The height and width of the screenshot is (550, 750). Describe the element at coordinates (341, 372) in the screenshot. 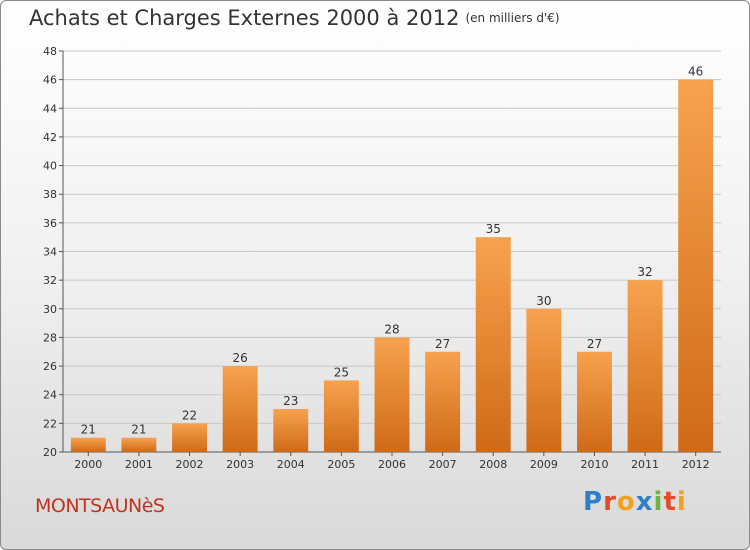

I see `bar-value-label: 25` at that location.